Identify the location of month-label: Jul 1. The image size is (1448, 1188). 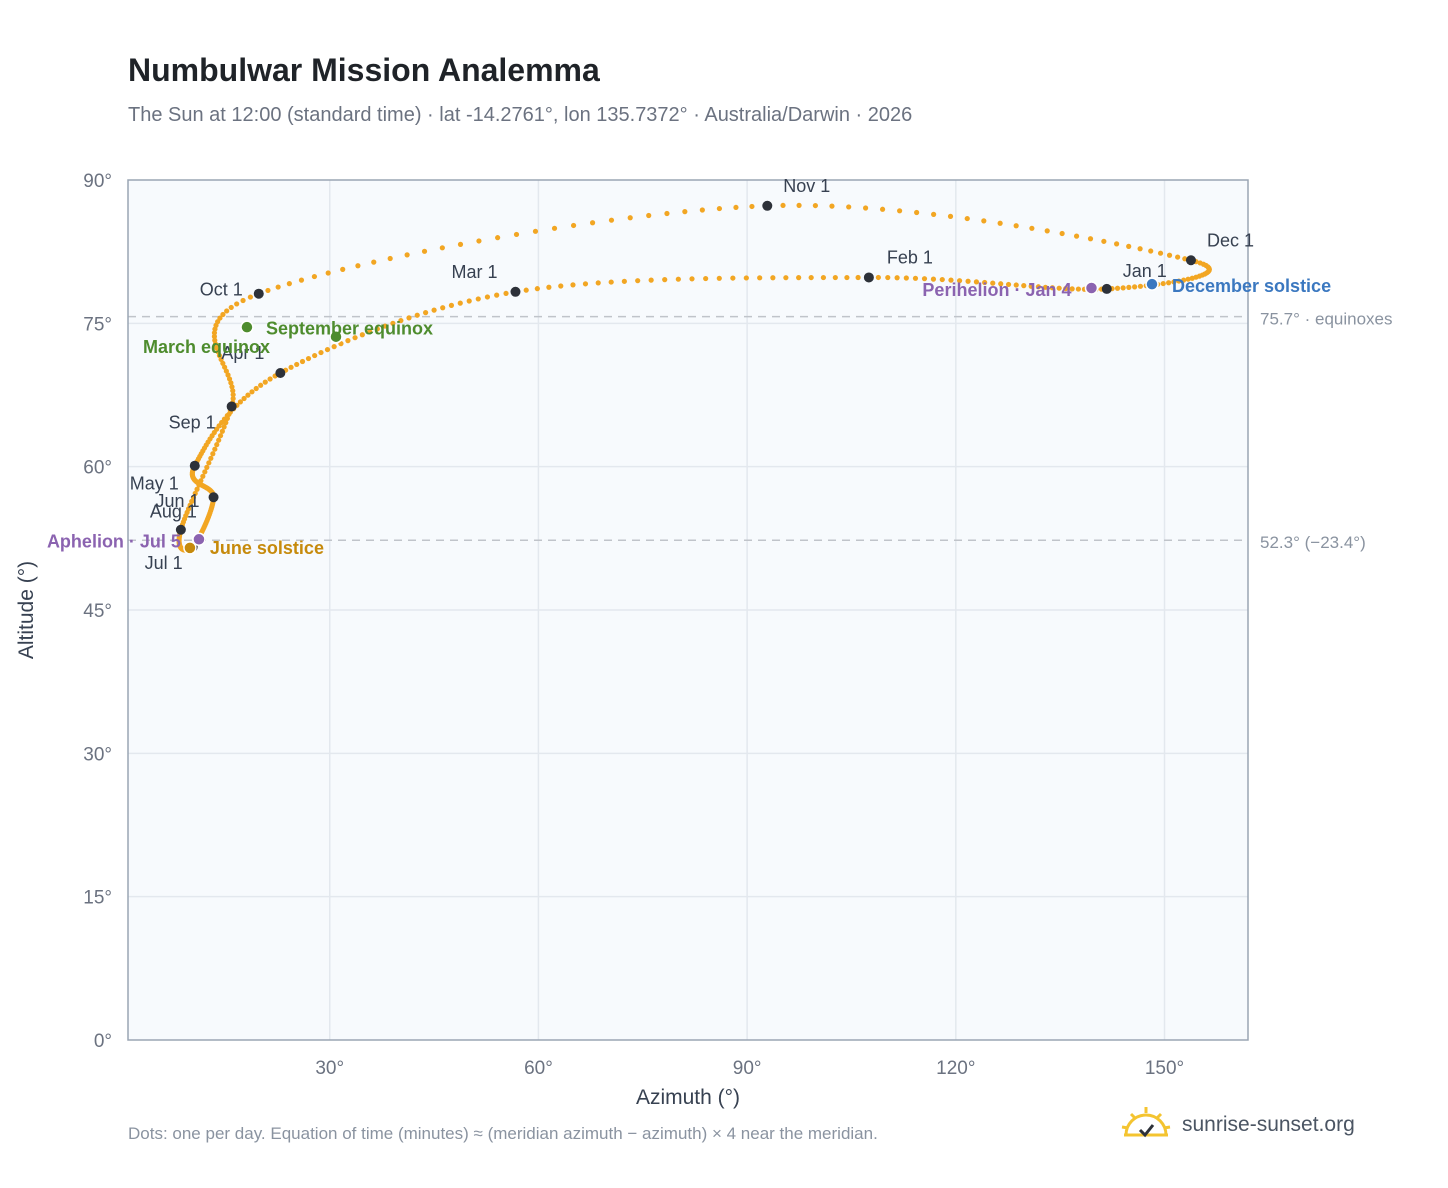
(164, 563).